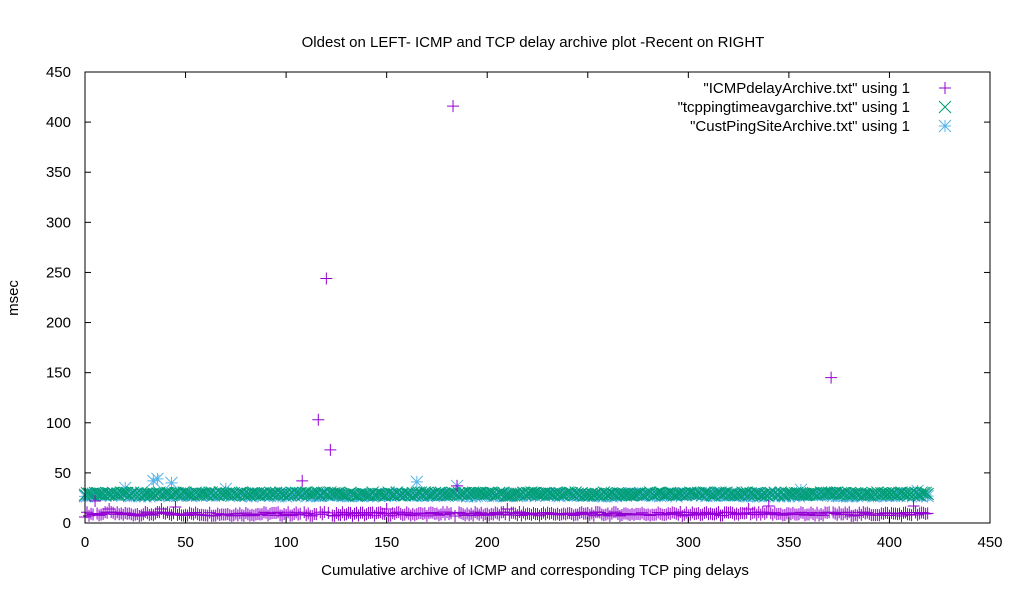 The image size is (1020, 600). I want to click on legend-item: "CustPingSiteArchive.txt" using 1, so click(821, 126).